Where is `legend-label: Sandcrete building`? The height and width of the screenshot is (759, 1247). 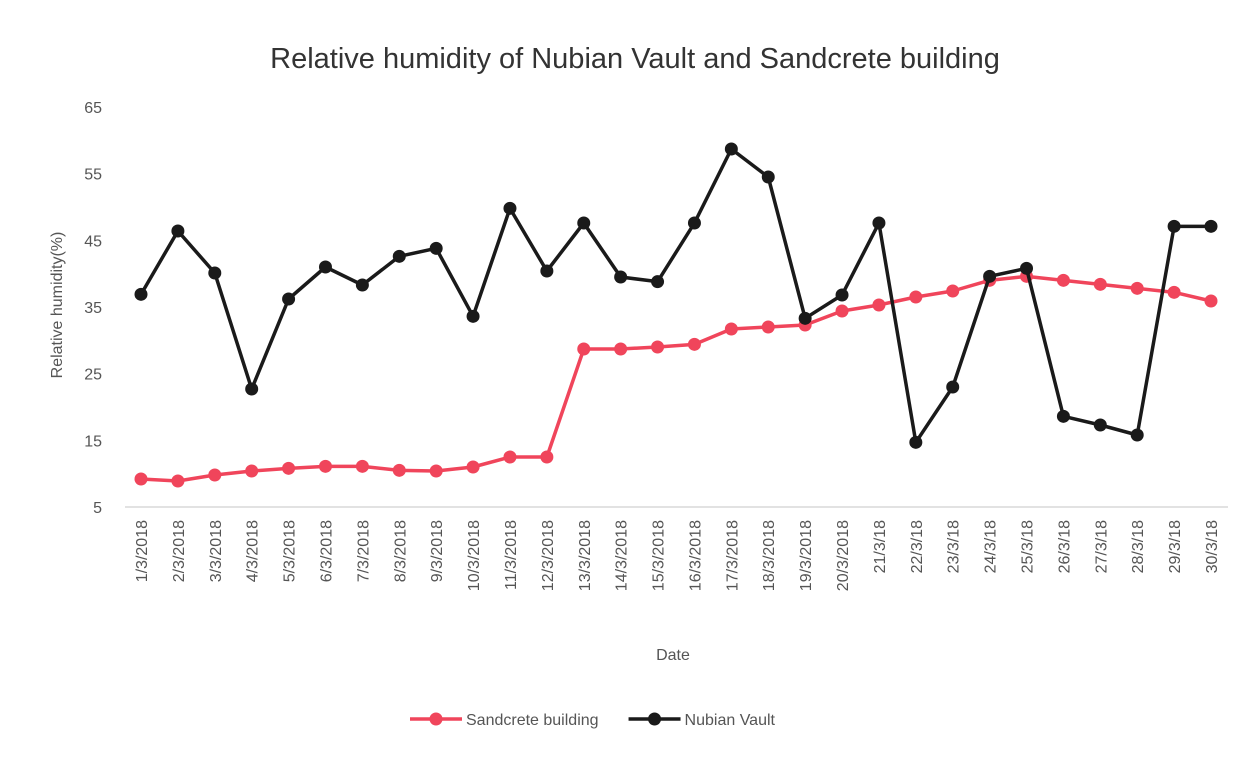 legend-label: Sandcrete building is located at coordinates (532, 720).